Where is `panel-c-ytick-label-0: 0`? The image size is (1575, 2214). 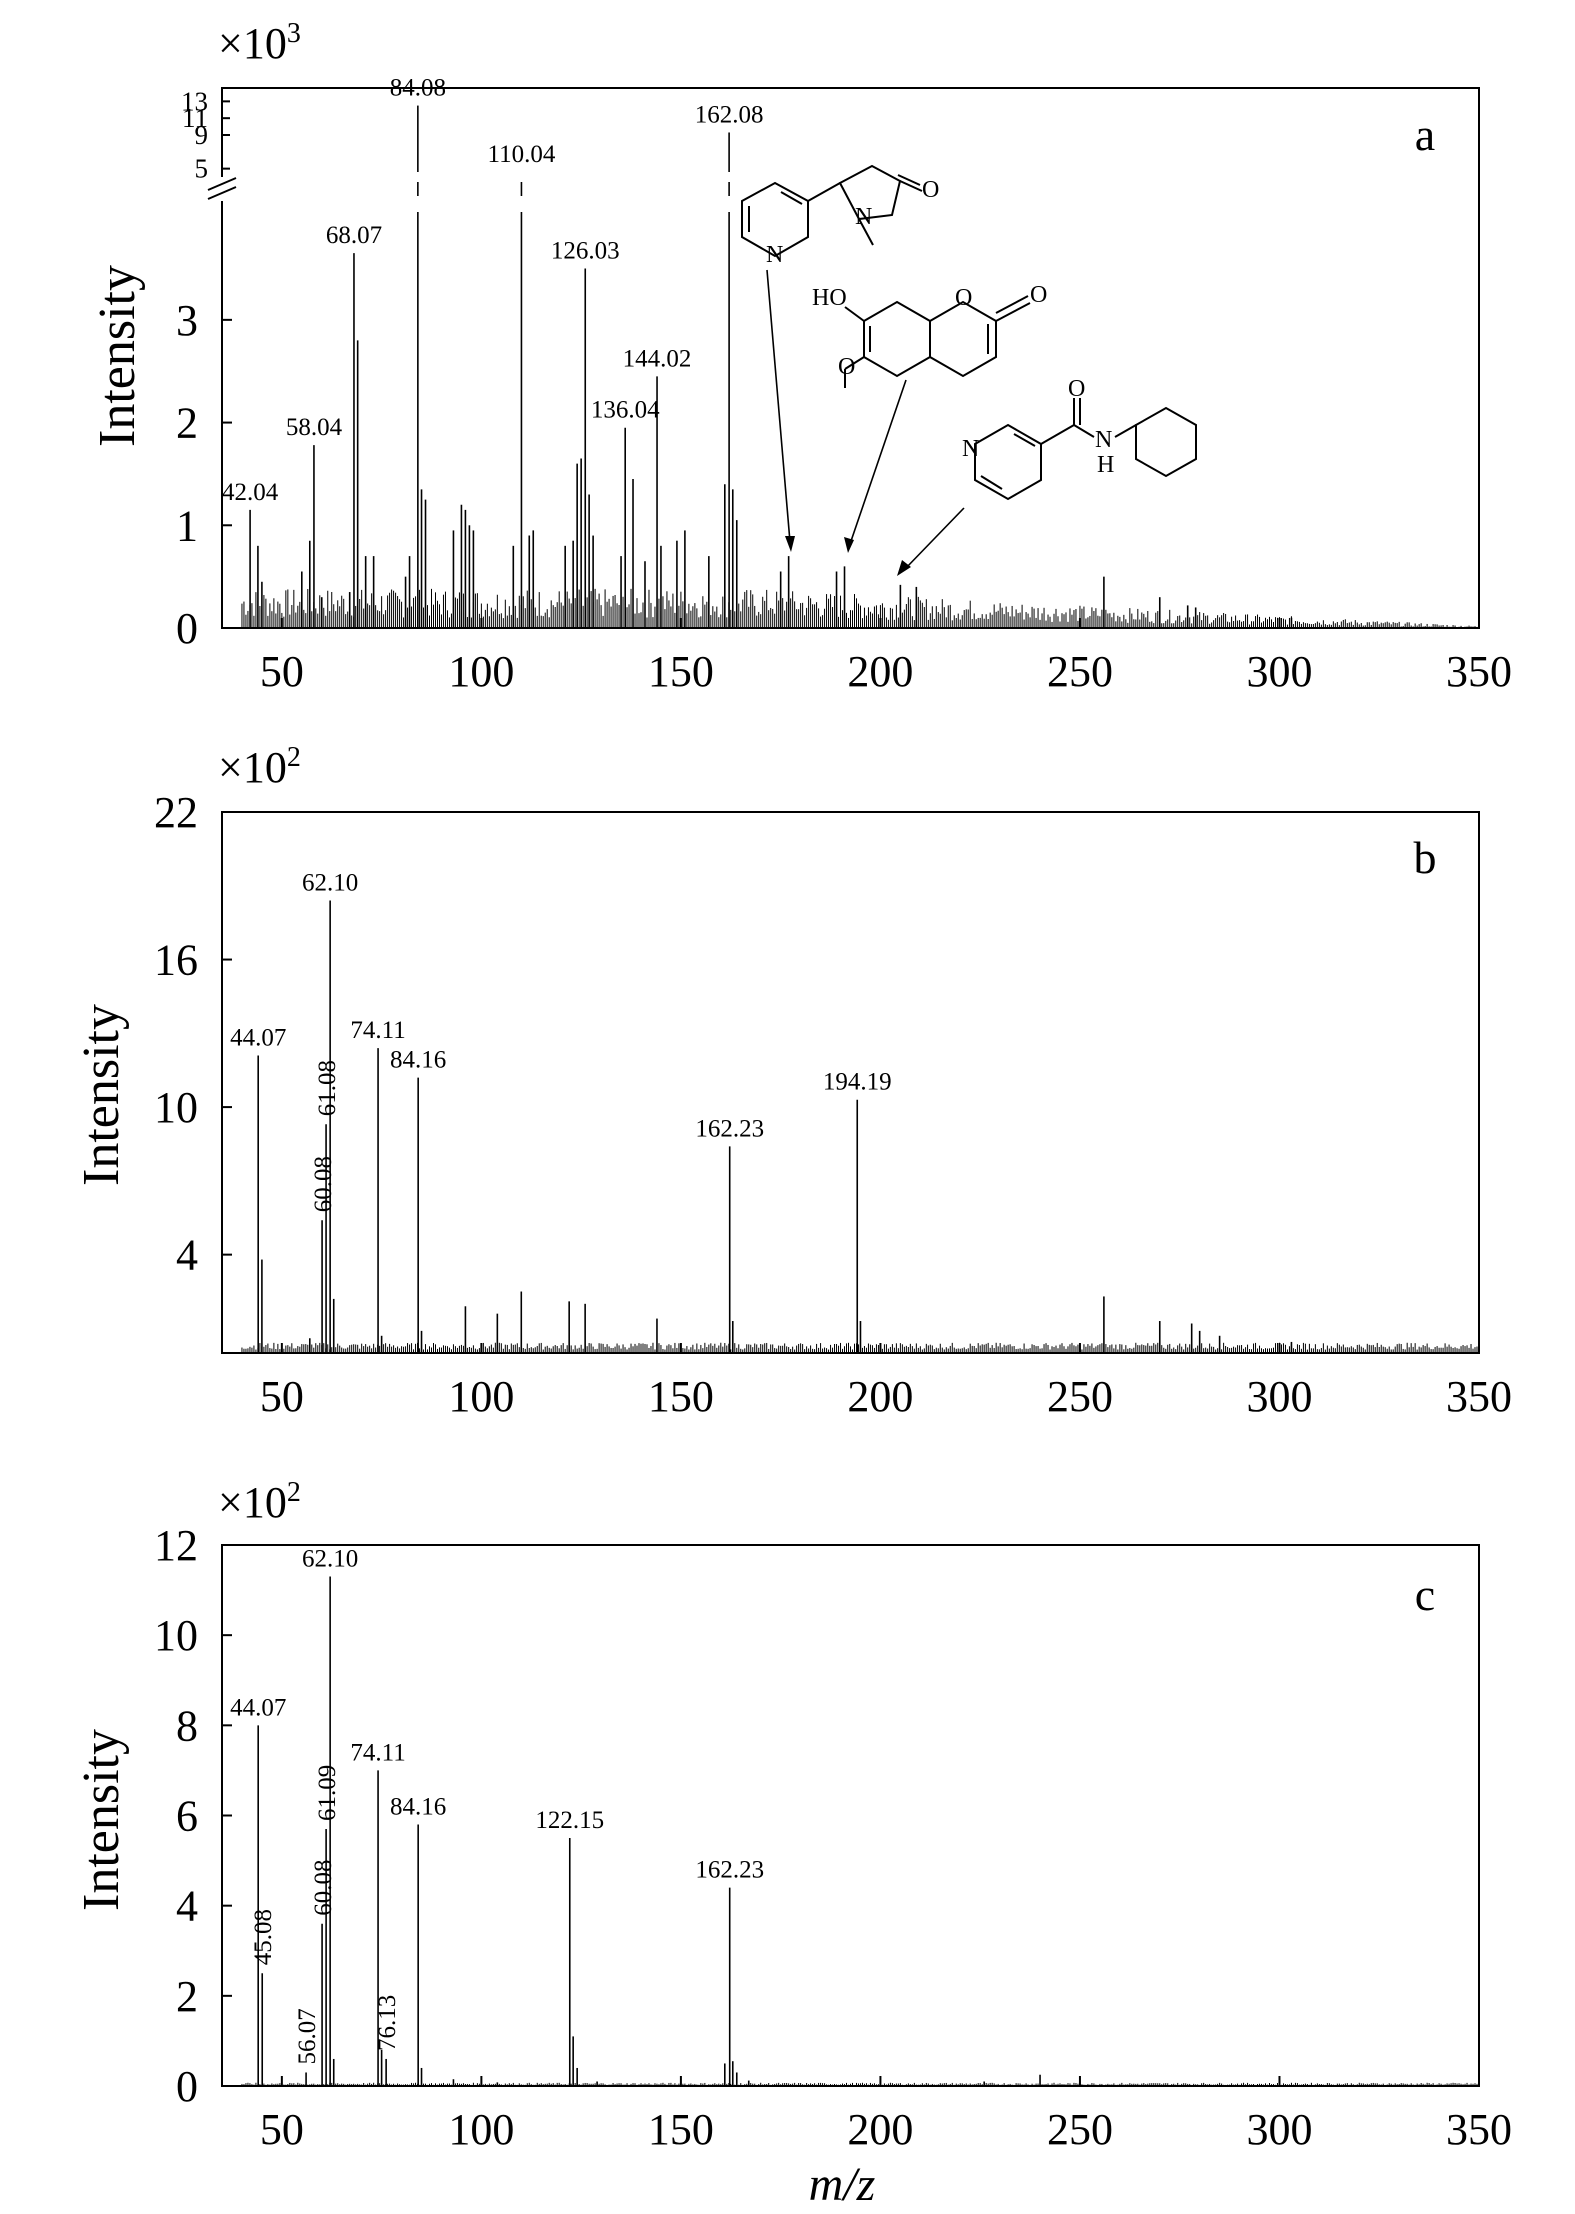
panel-c-ytick-label-0: 0 is located at coordinates (187, 2086).